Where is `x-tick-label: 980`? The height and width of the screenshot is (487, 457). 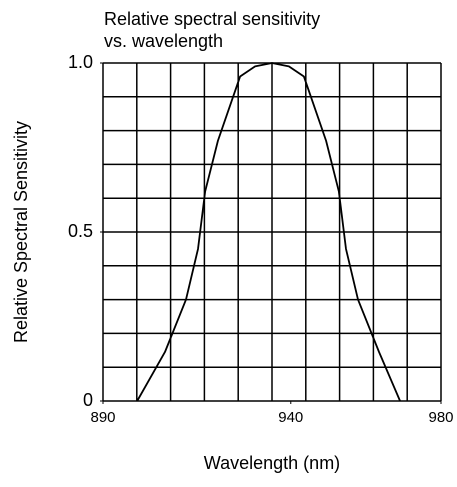 x-tick-label: 980 is located at coordinates (440, 417).